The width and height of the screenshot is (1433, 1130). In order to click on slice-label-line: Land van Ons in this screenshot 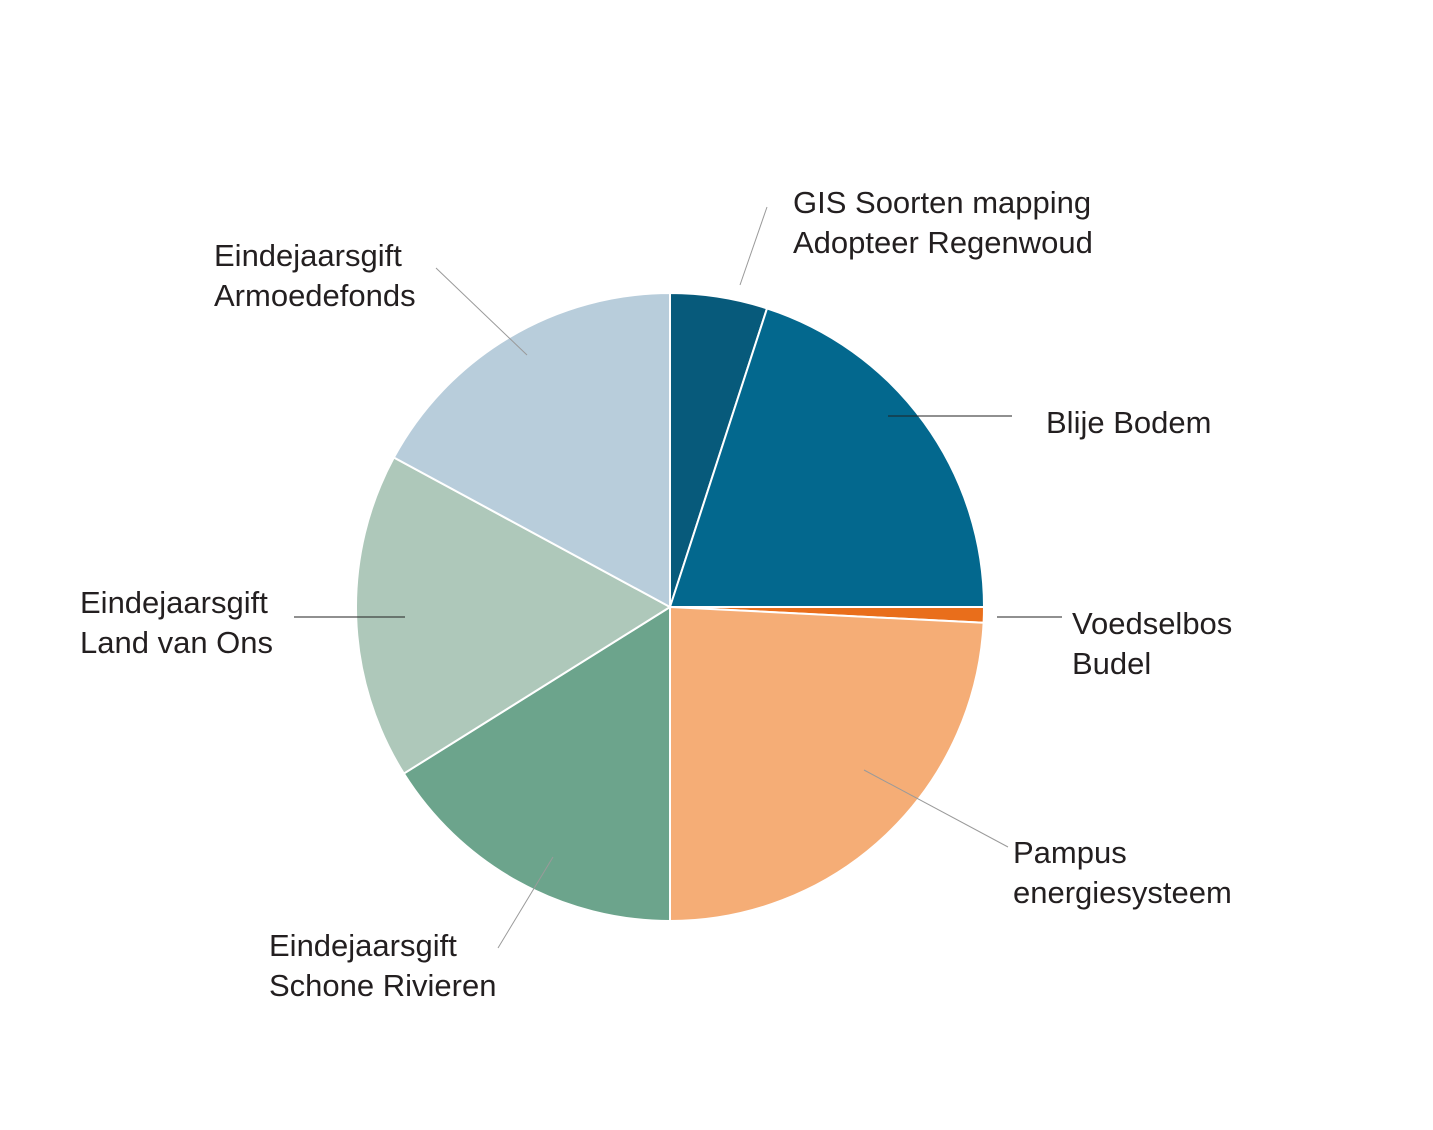, I will do `click(176, 642)`.